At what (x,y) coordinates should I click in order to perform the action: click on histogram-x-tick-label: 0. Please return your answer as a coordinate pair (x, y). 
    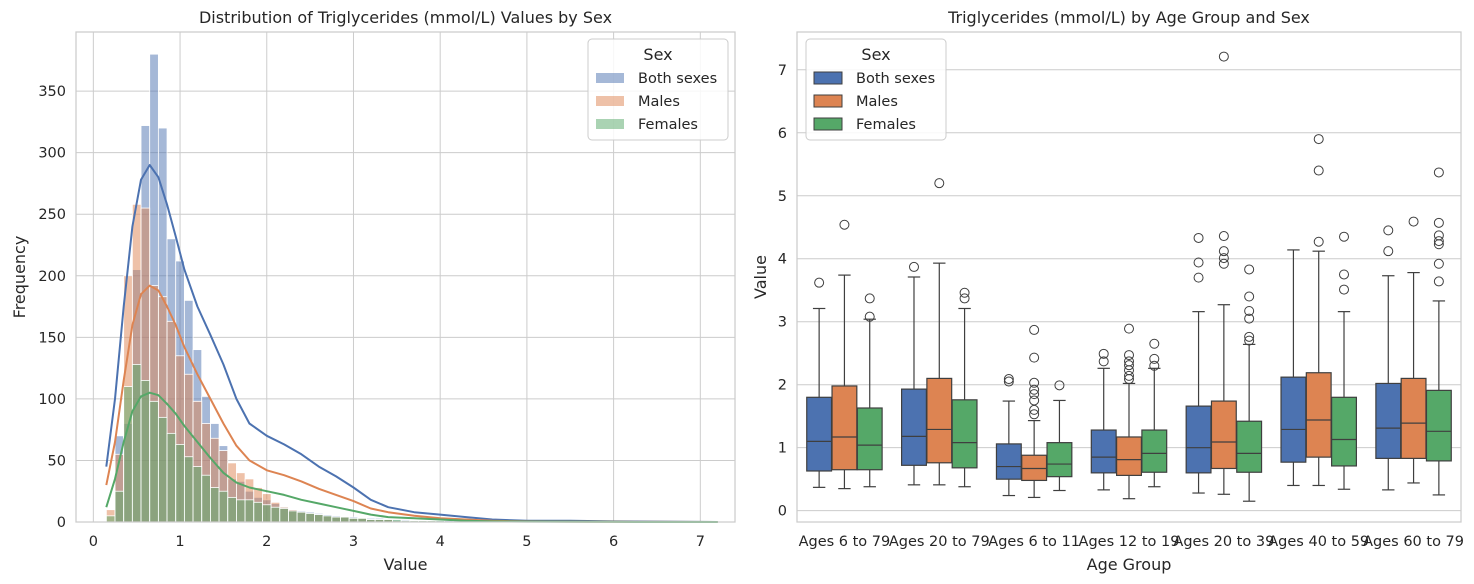
    Looking at the image, I should click on (93, 542).